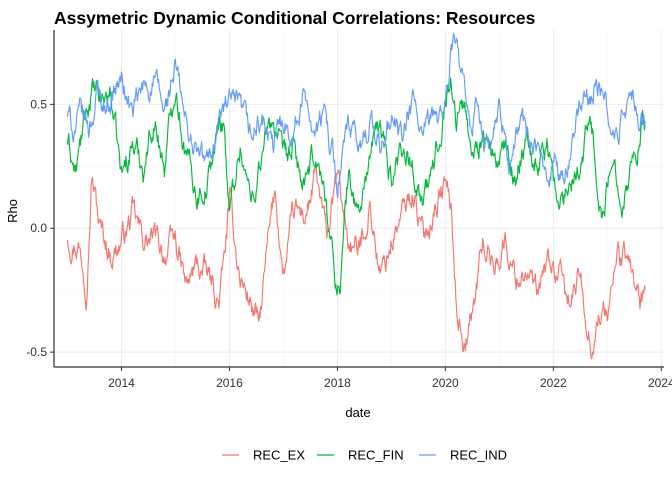 This screenshot has width=672, height=480. I want to click on legend: REC_EX REC_FIN REC_IND, so click(364, 455).